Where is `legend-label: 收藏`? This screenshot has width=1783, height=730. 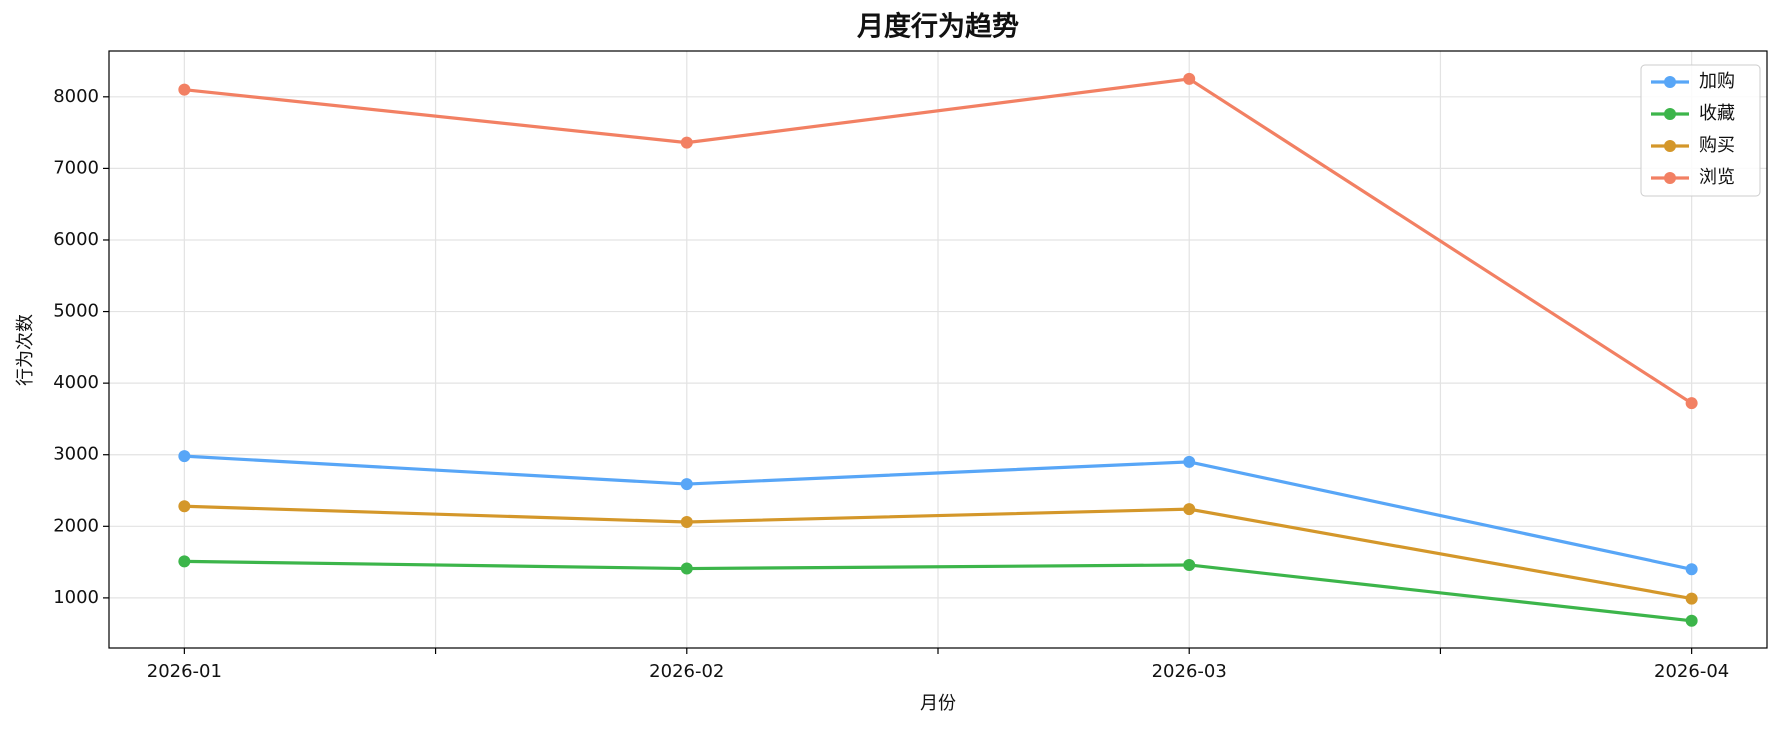 legend-label: 收藏 is located at coordinates (1717, 113).